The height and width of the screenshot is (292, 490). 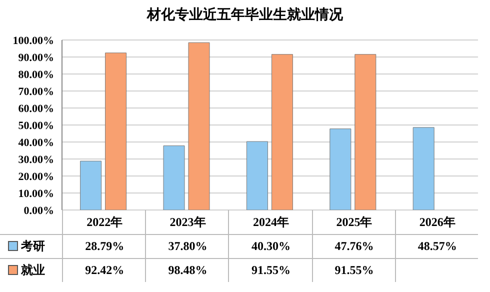 What do you see at coordinates (33, 246) in the screenshot?
I see `legend-label: 考研` at bounding box center [33, 246].